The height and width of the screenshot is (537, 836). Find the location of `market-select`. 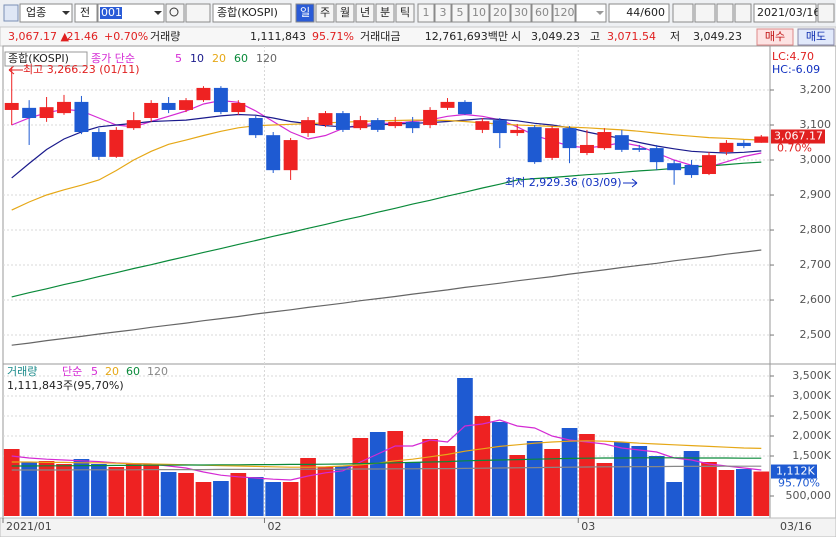

market-select is located at coordinates (46, 13).